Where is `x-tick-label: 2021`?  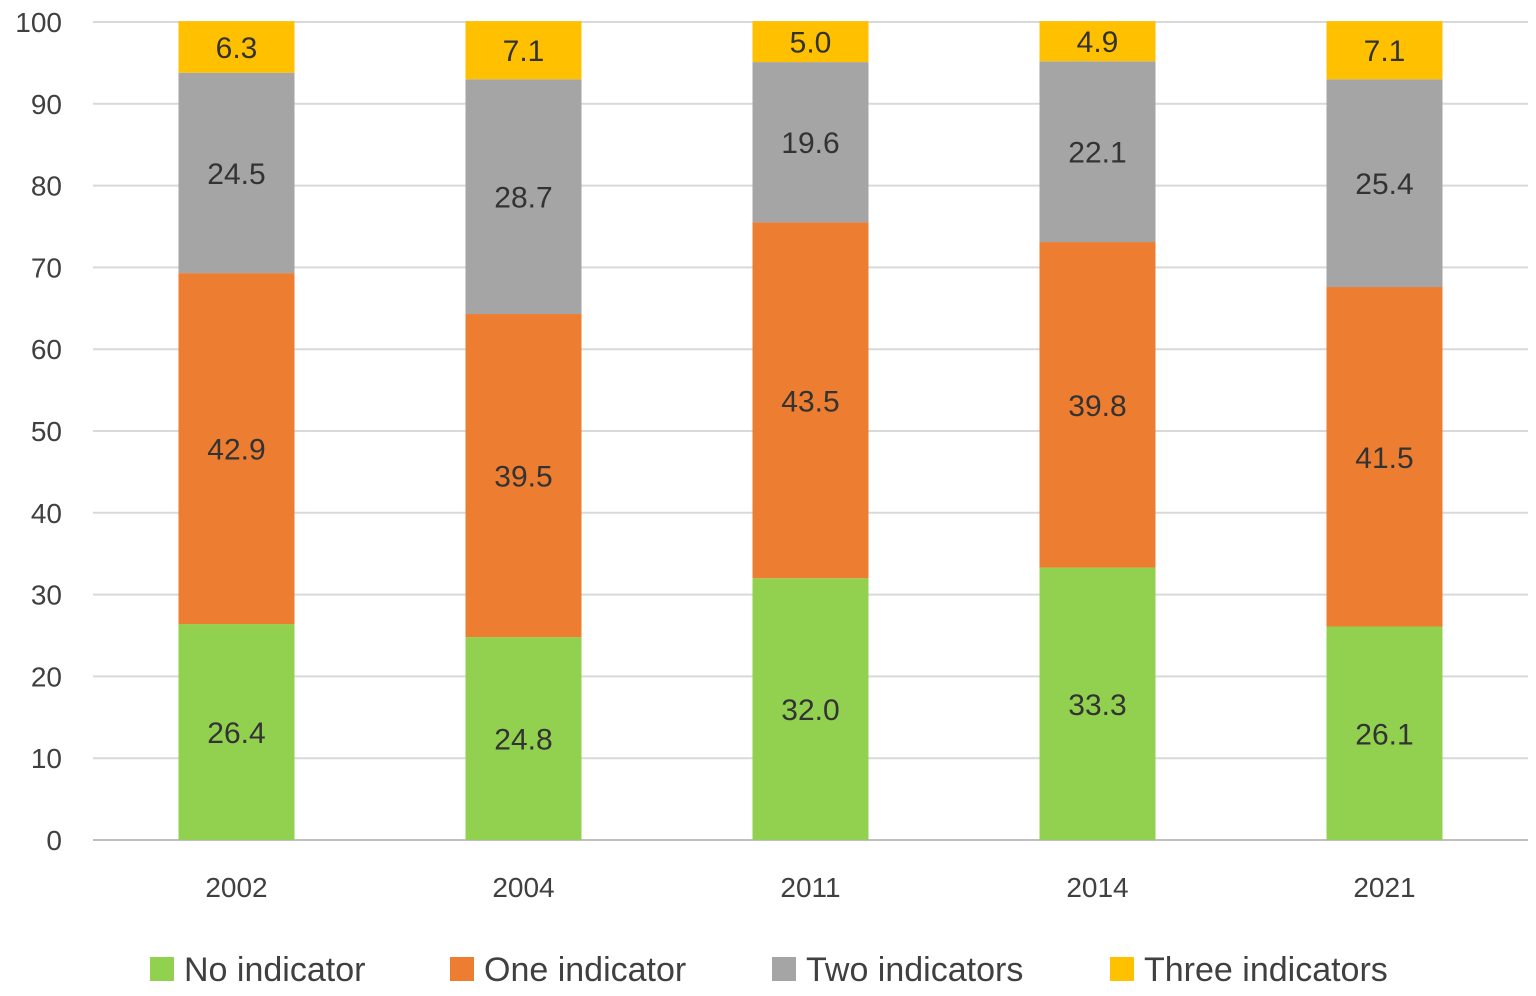 x-tick-label: 2021 is located at coordinates (1384, 887).